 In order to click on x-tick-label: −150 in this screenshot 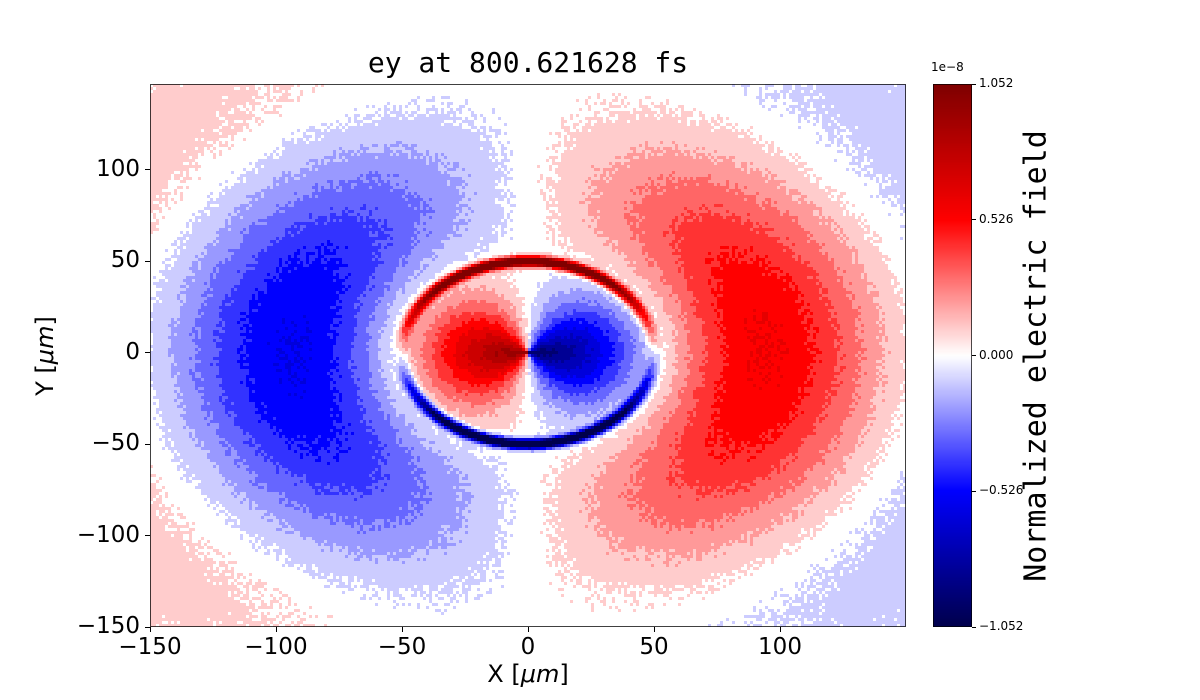, I will do `click(150, 647)`.